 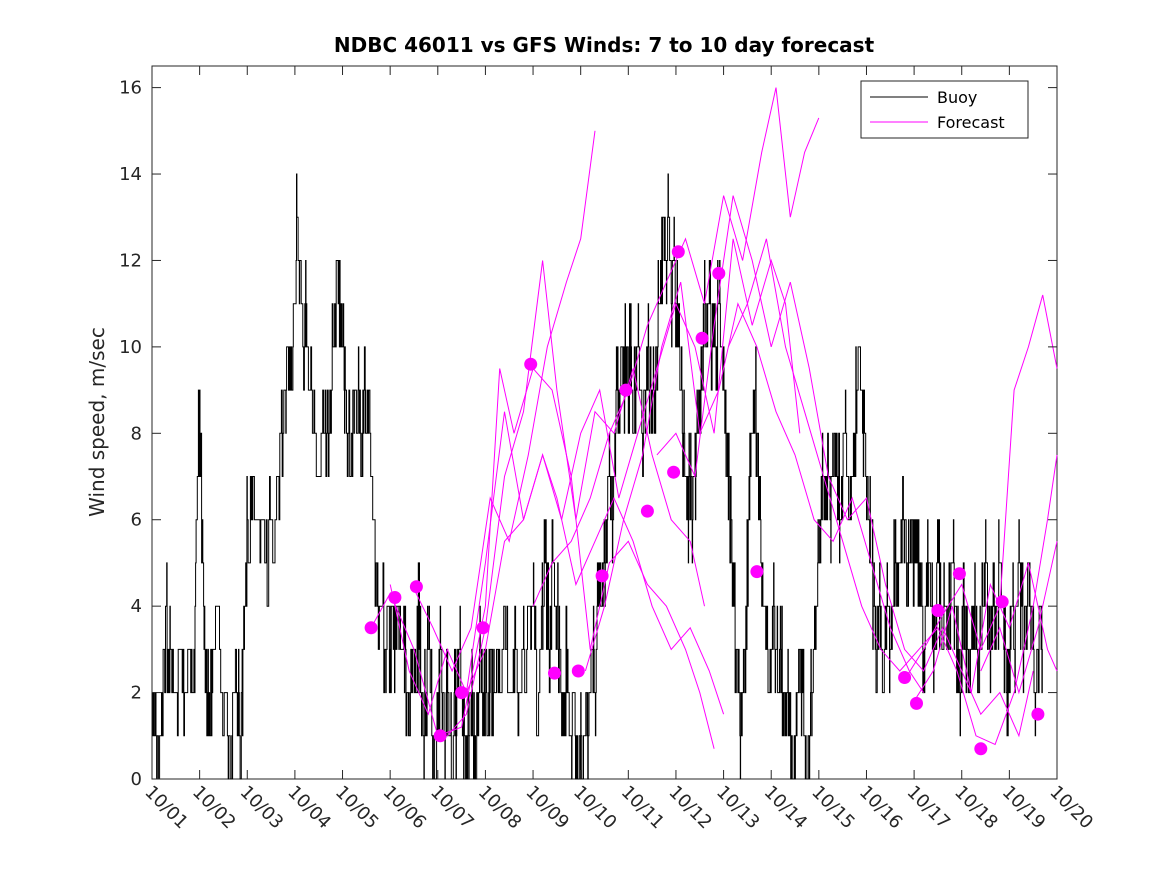 What do you see at coordinates (130, 347) in the screenshot?
I see `y-tick-label: 10` at bounding box center [130, 347].